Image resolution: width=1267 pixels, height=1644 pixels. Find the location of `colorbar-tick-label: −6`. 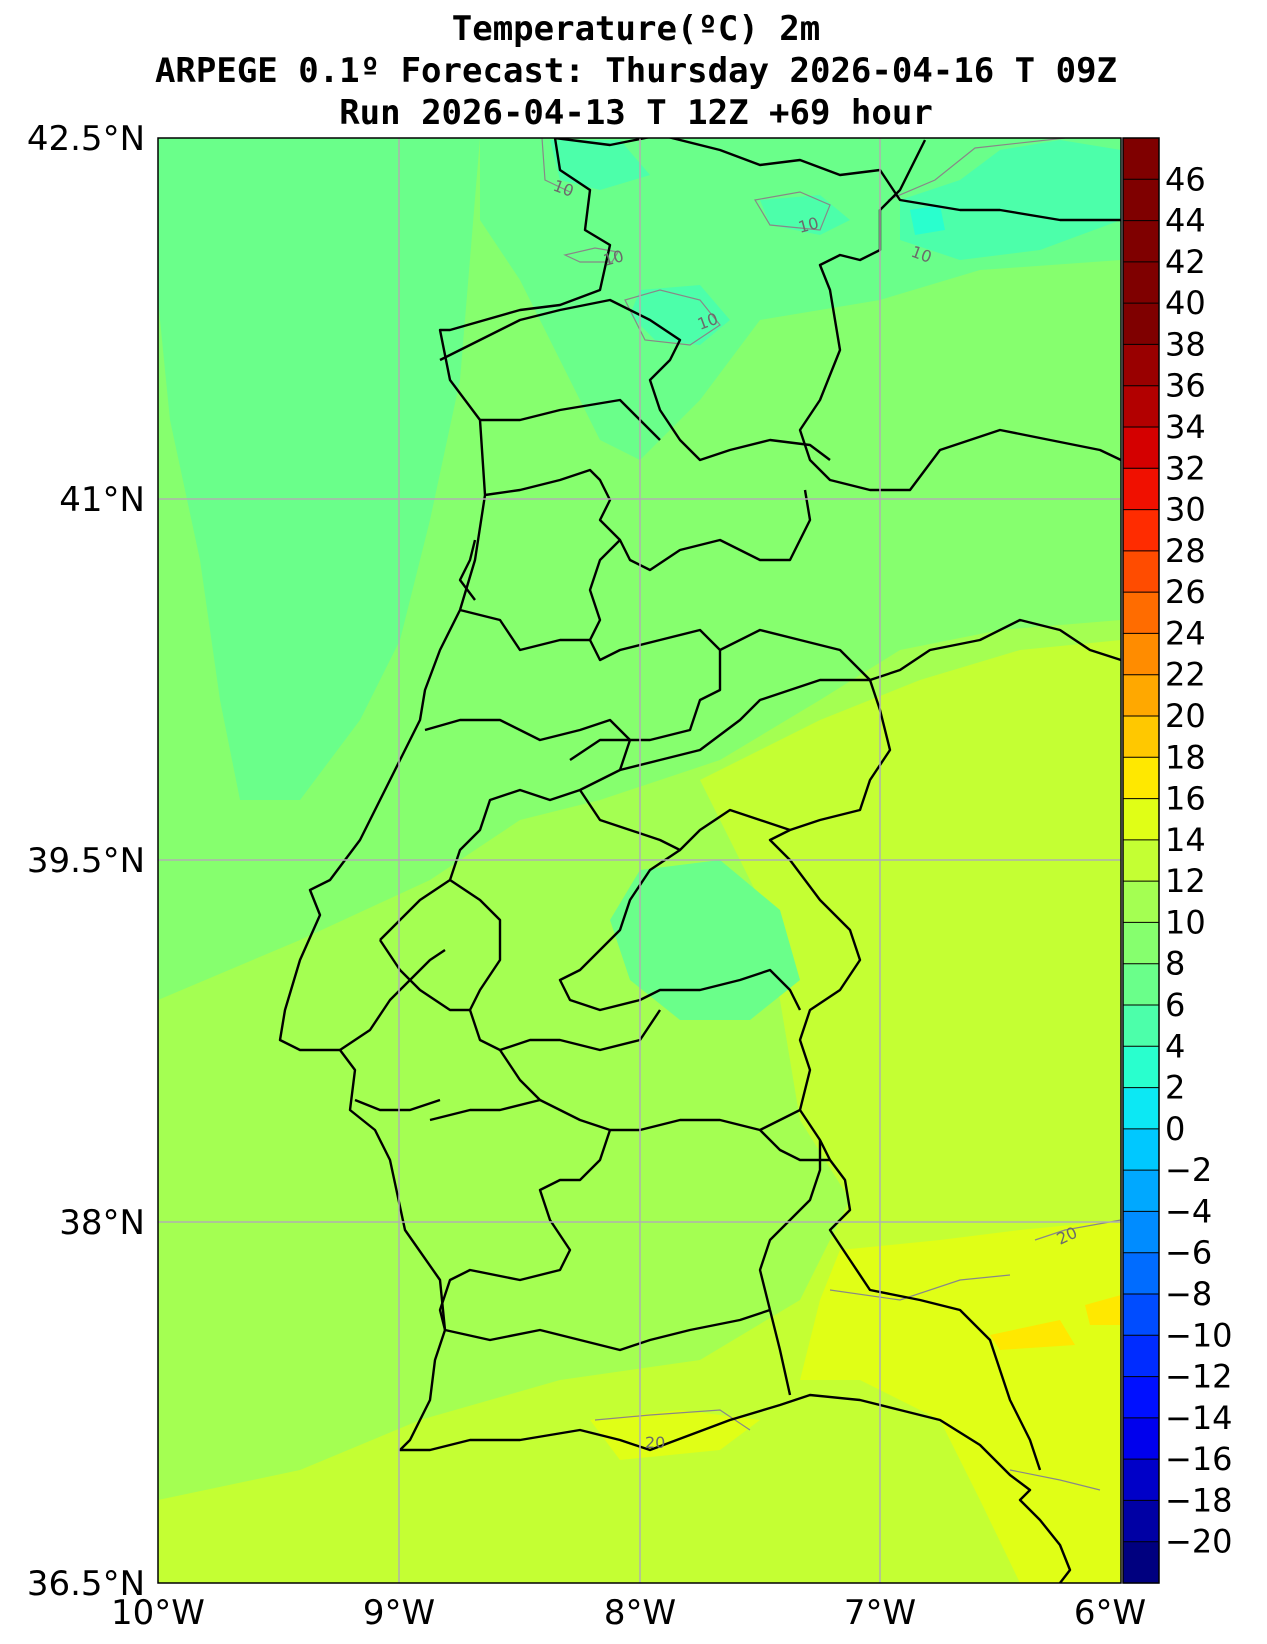

colorbar-tick-label: −6 is located at coordinates (1188, 1253).